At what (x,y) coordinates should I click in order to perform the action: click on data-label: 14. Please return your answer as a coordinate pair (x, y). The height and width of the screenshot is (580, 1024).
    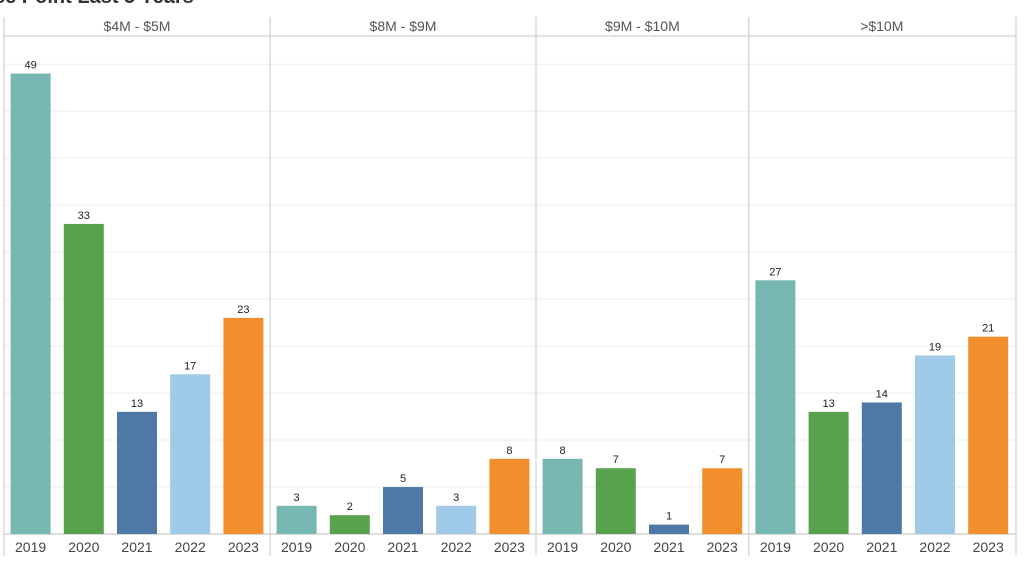
    Looking at the image, I should click on (882, 394).